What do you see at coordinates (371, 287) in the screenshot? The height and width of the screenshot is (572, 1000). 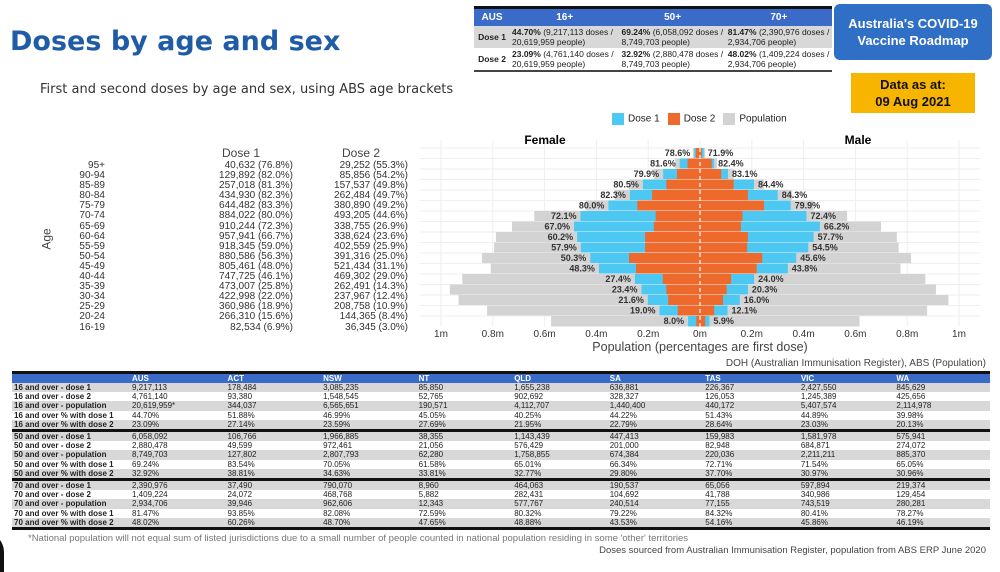 I see `dose2-value: 262,491 (14.3%)` at bounding box center [371, 287].